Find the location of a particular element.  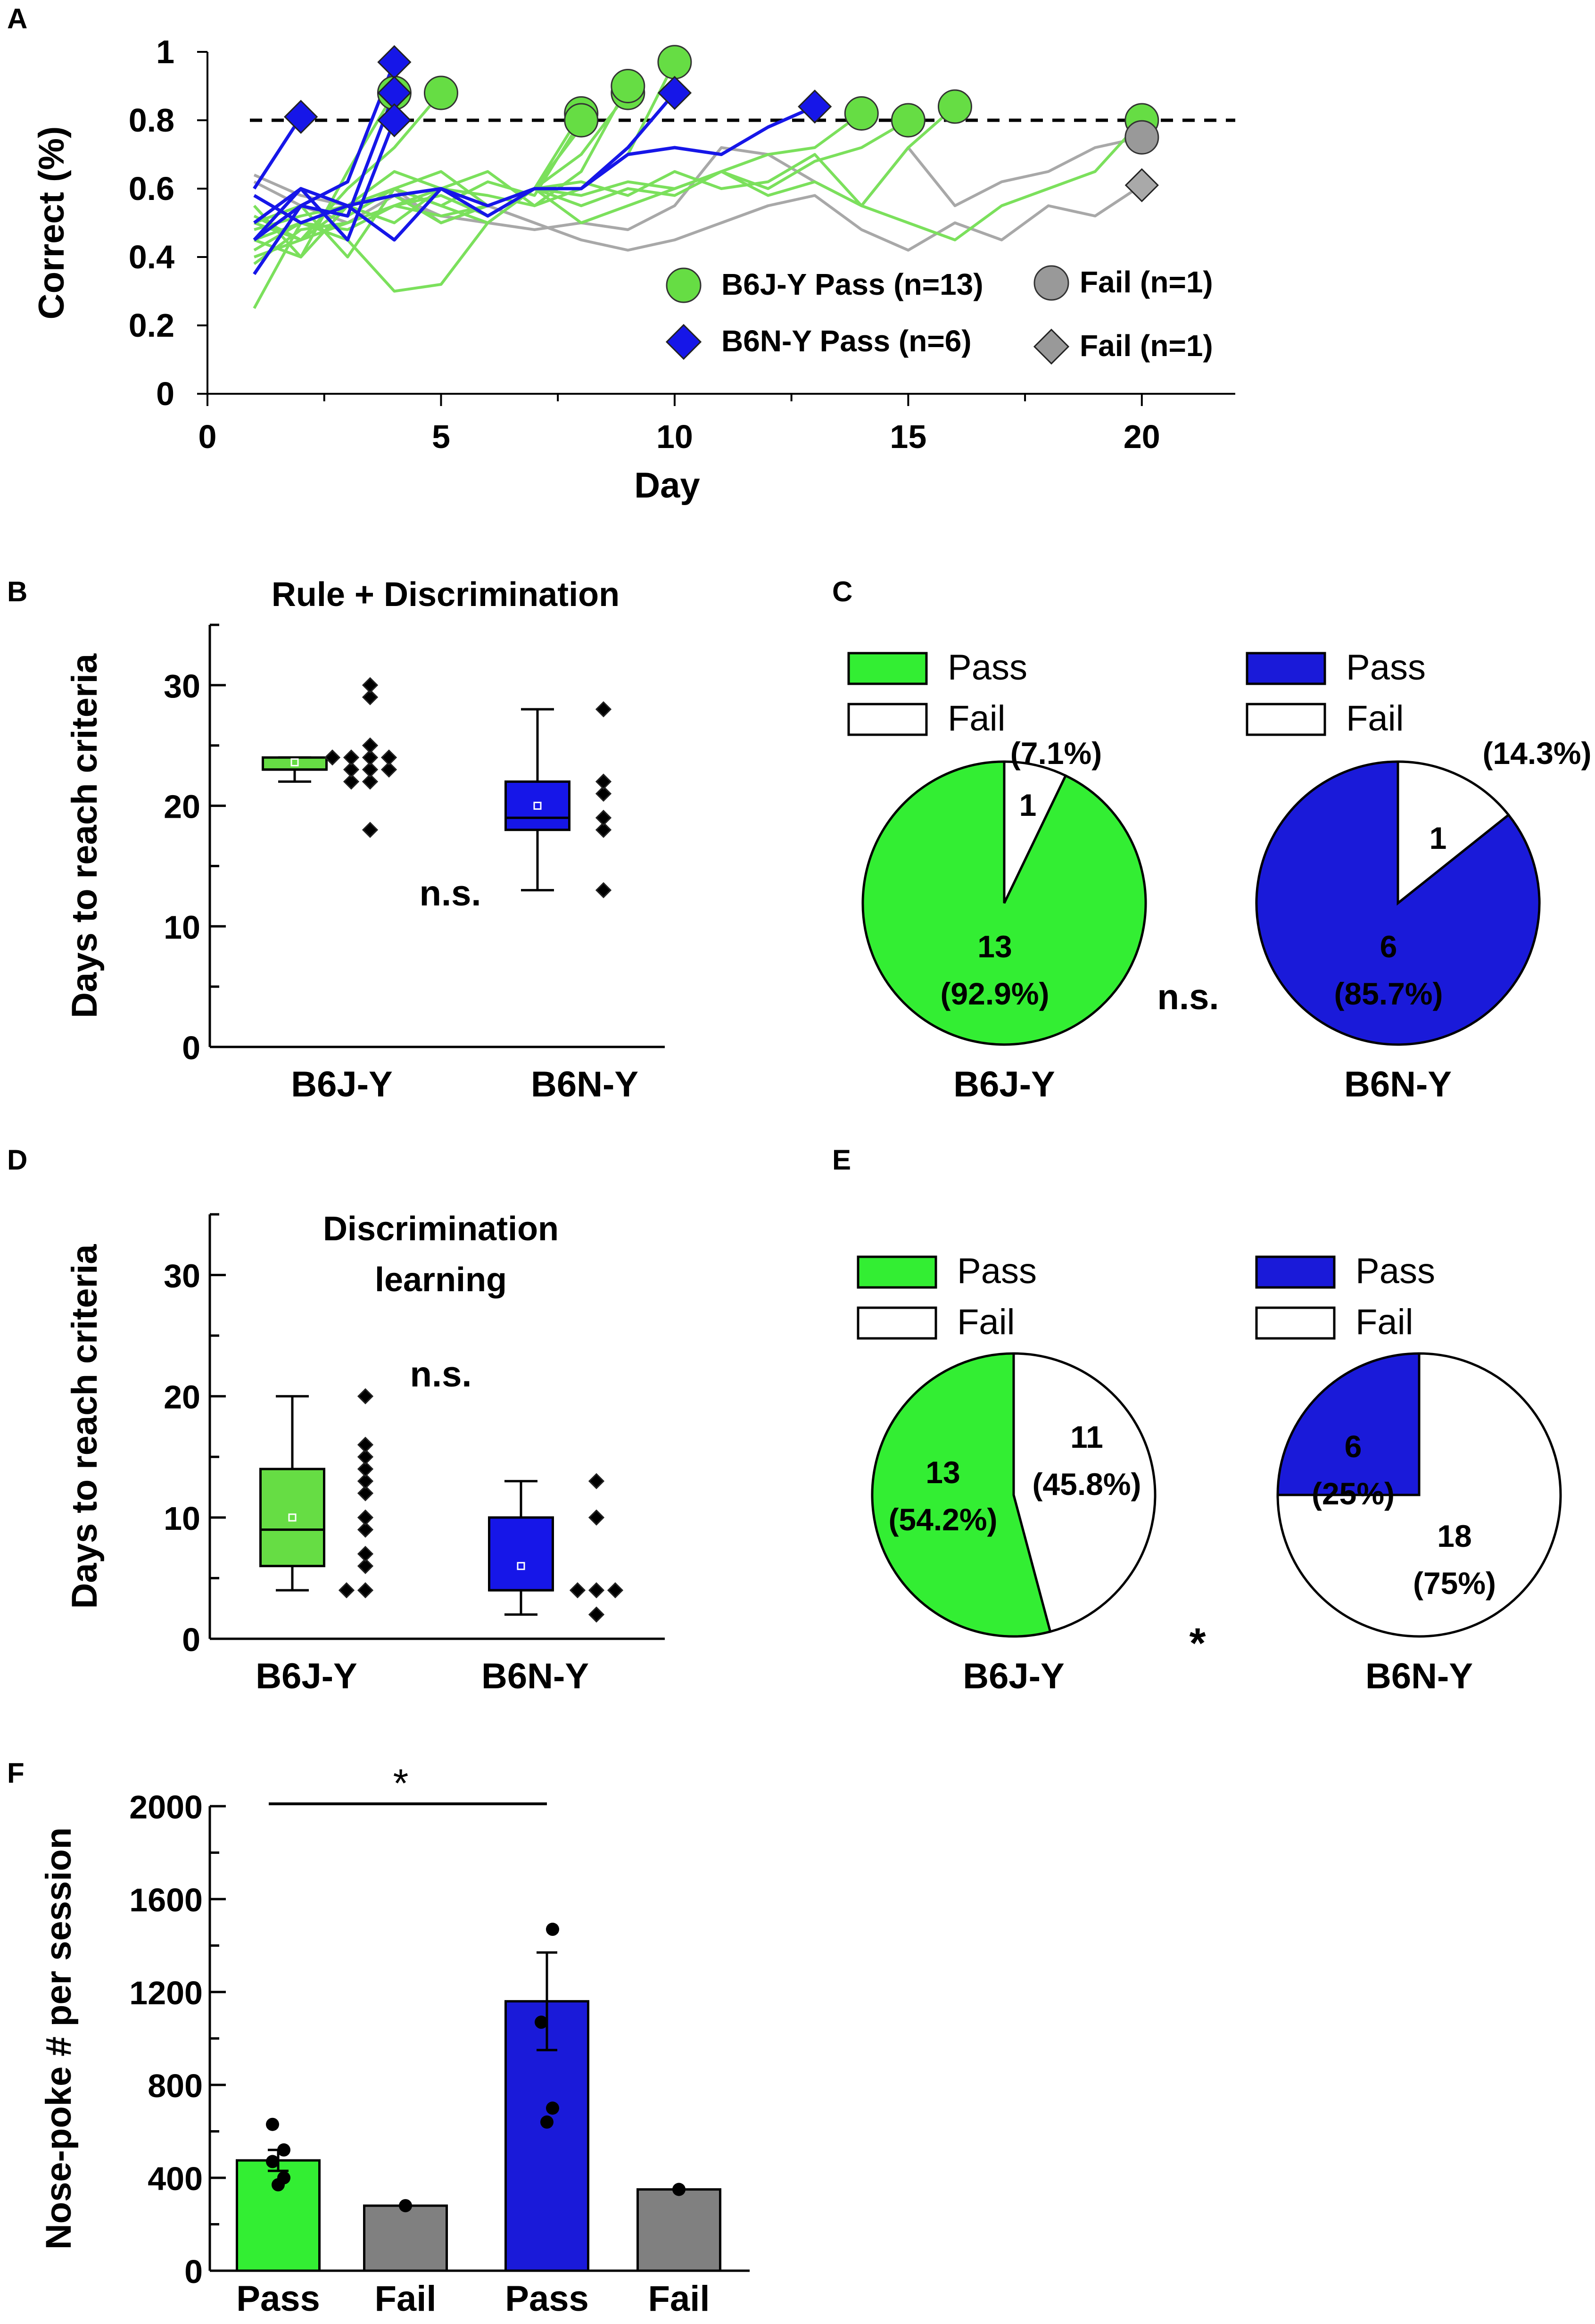

y-tick-label: 0.2 is located at coordinates (151, 326).